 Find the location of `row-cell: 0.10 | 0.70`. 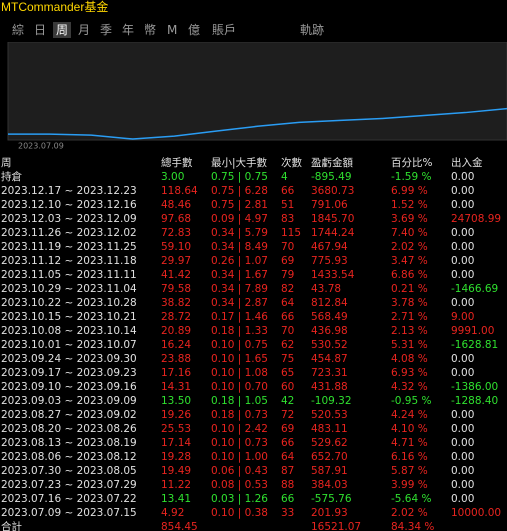

row-cell: 0.10 | 0.70 is located at coordinates (239, 387).